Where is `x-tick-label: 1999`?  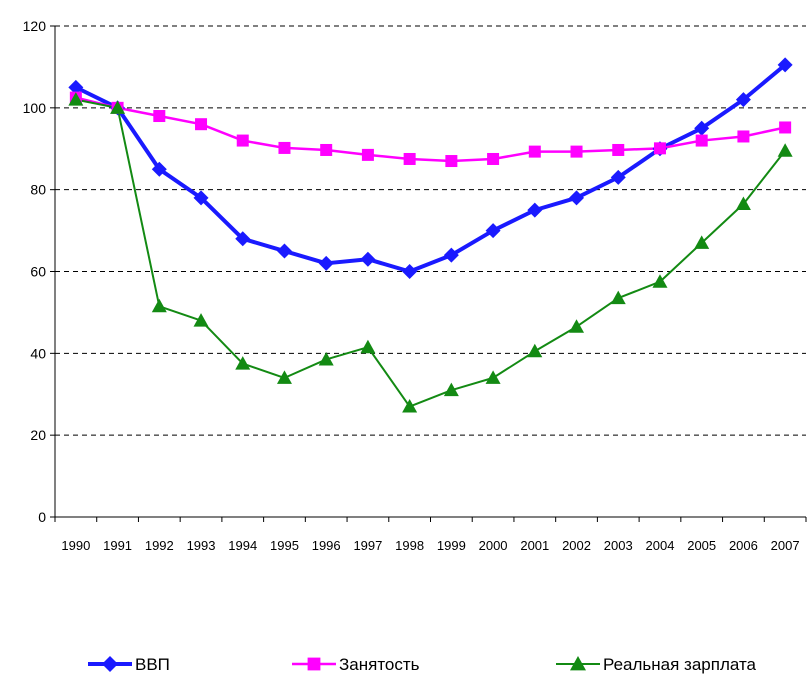 x-tick-label: 1999 is located at coordinates (451, 545).